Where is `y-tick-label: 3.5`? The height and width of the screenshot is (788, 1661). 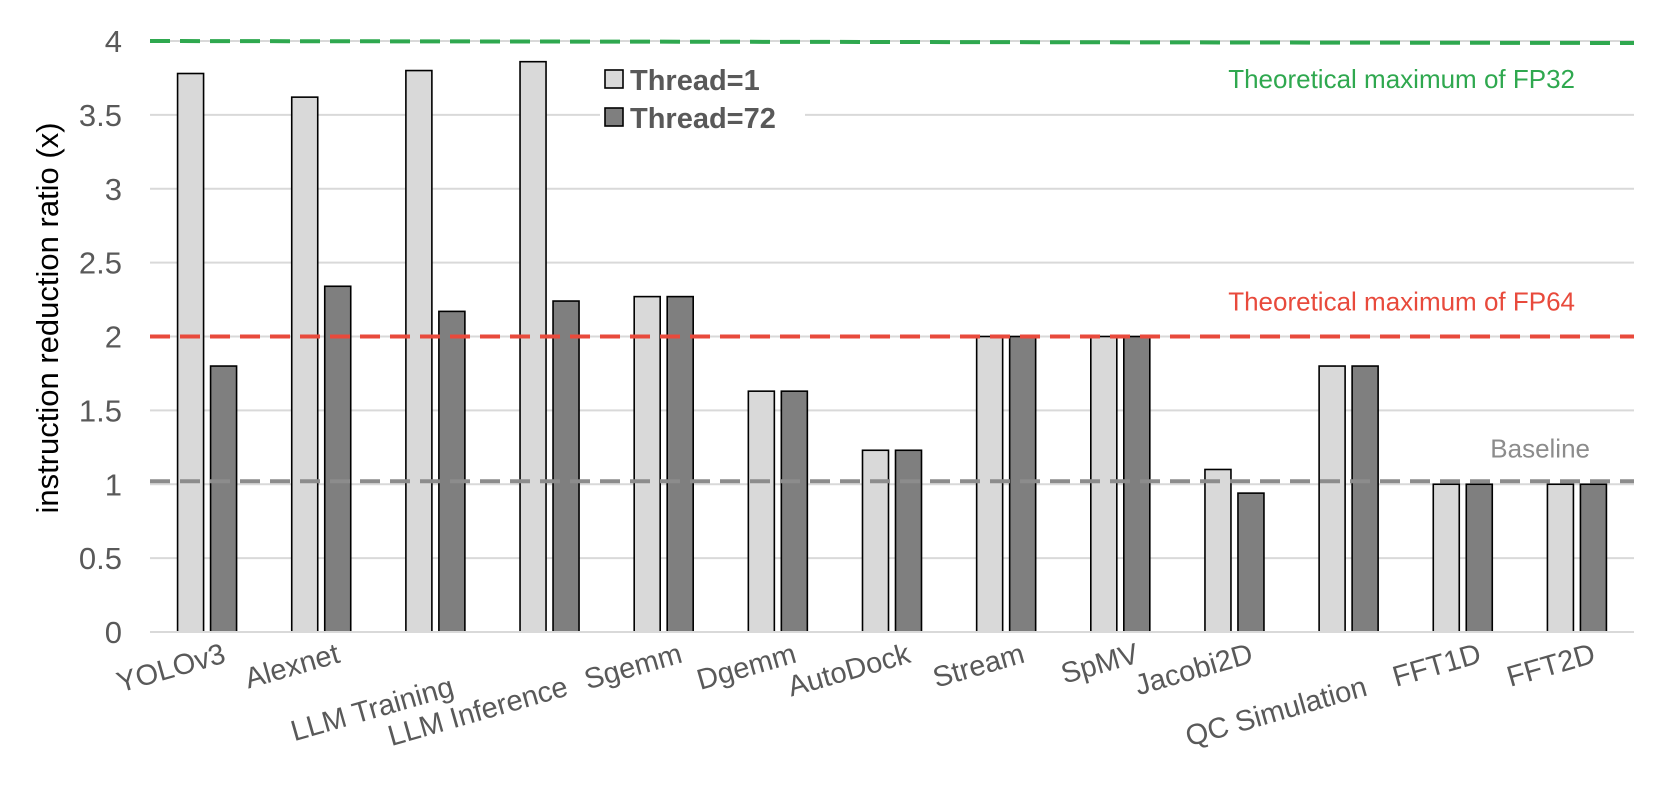 y-tick-label: 3.5 is located at coordinates (100, 115).